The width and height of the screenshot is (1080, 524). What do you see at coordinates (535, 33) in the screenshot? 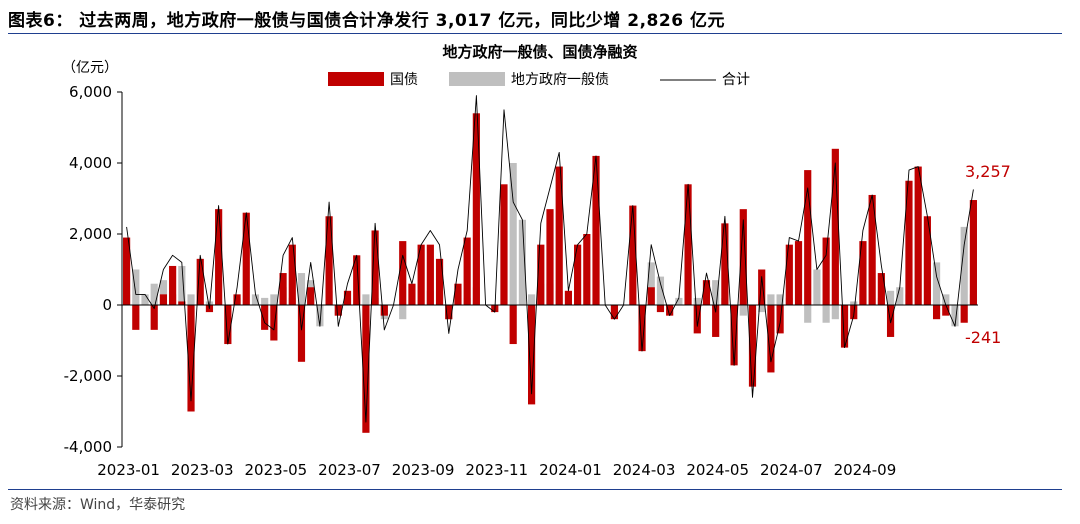
I see `top-rule` at bounding box center [535, 33].